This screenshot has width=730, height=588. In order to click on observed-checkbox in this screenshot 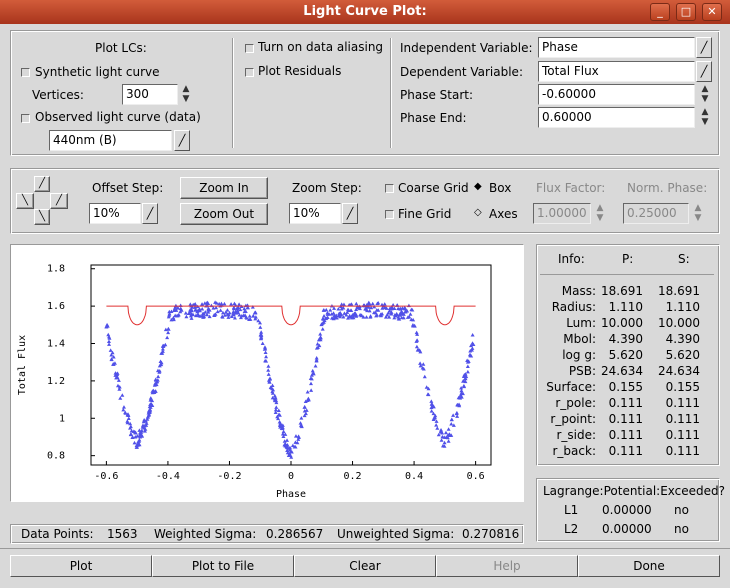, I will do `click(25, 118)`.